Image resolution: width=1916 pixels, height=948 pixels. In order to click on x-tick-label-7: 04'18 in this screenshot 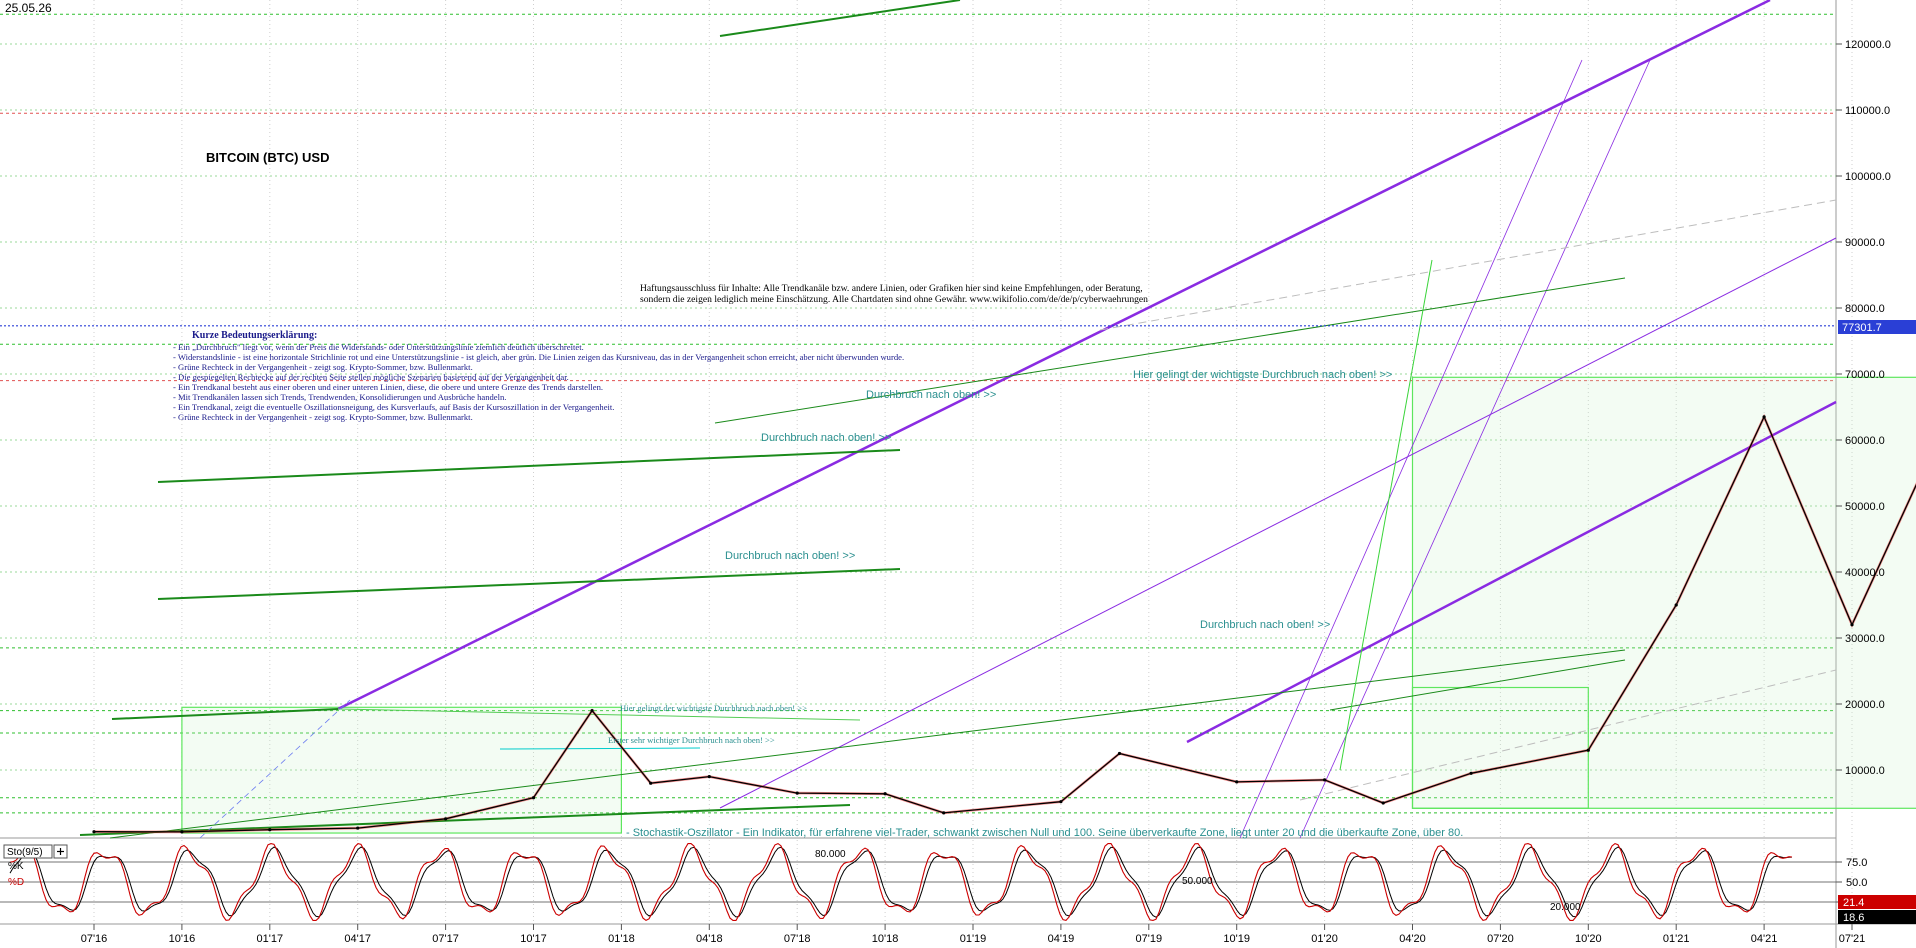, I will do `click(709, 939)`.